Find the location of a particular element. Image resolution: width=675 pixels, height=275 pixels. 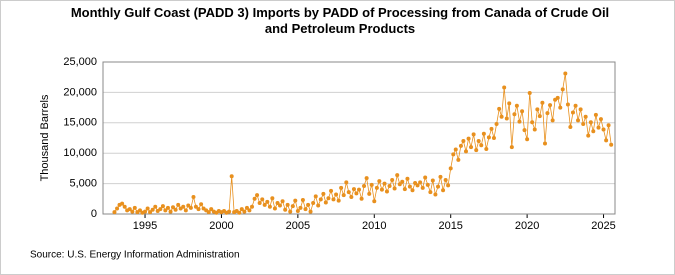

y-tick-label: 20,000 is located at coordinates (80, 92).